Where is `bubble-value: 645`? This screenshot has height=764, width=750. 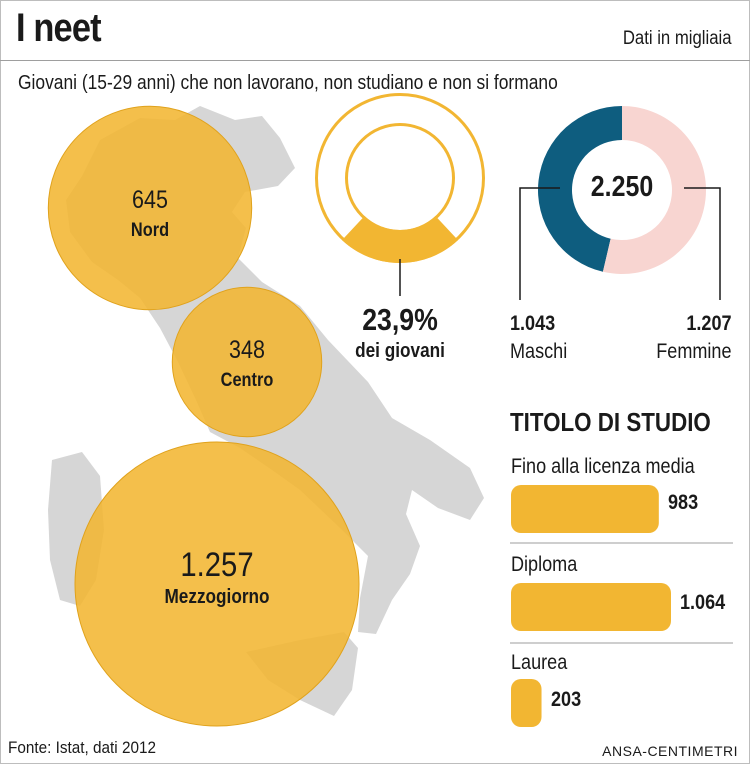 bubble-value: 645 is located at coordinates (150, 200).